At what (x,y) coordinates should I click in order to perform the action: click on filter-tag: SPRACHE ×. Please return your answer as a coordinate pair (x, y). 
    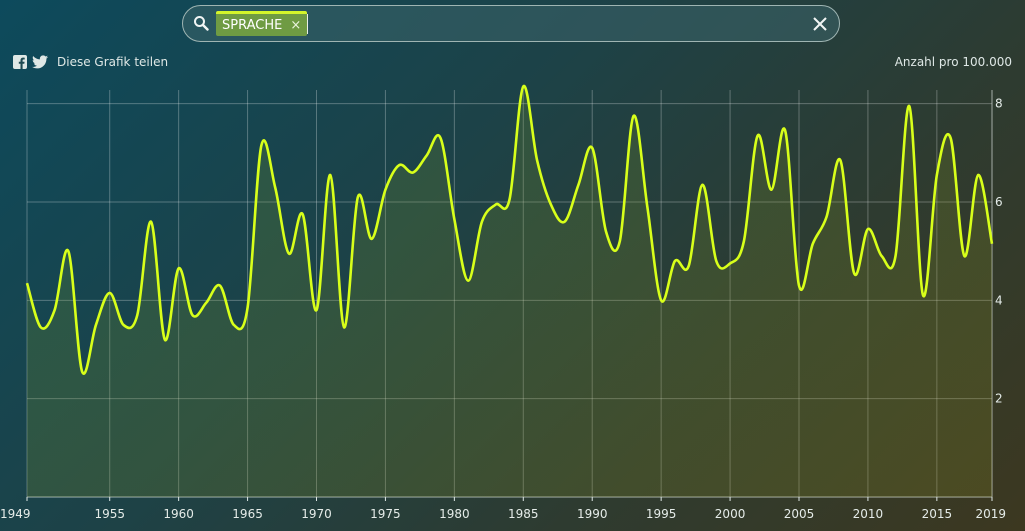
    Looking at the image, I should click on (262, 23).